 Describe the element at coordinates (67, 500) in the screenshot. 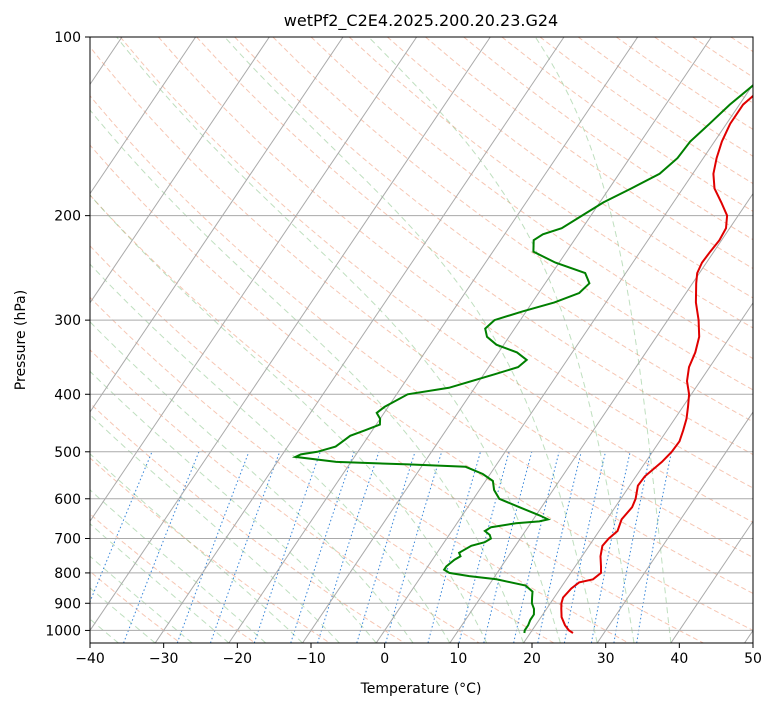

I see `y-tick-label: 600` at that location.